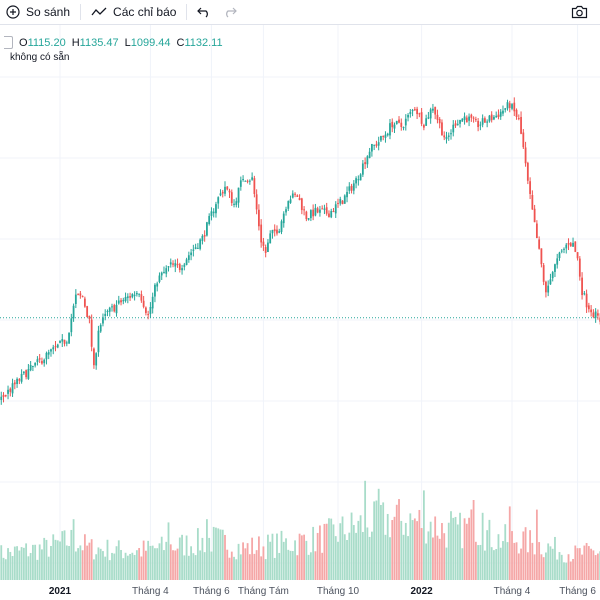 This screenshot has height=600, width=600. I want to click on screenshot-button, so click(582, 12).